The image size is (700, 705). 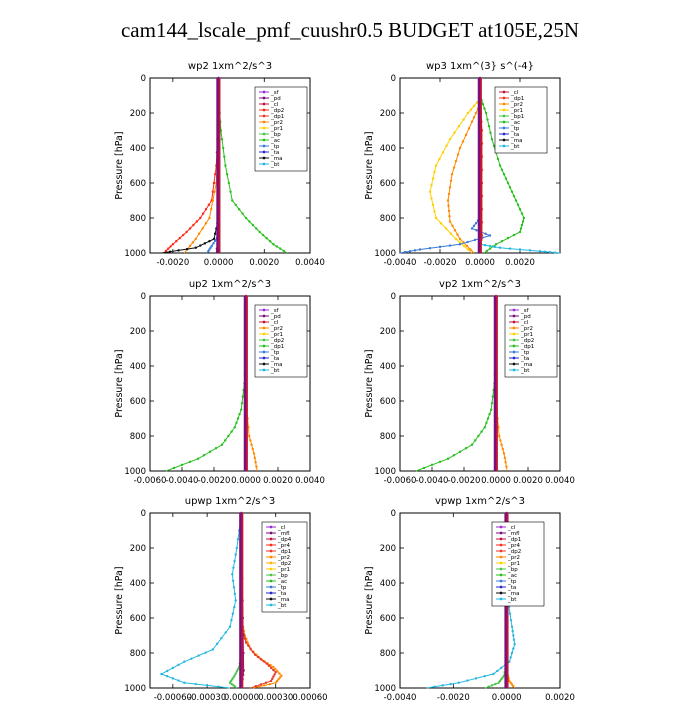 What do you see at coordinates (388, 549) in the screenshot?
I see `vpwp-ytick-label: 200` at bounding box center [388, 549].